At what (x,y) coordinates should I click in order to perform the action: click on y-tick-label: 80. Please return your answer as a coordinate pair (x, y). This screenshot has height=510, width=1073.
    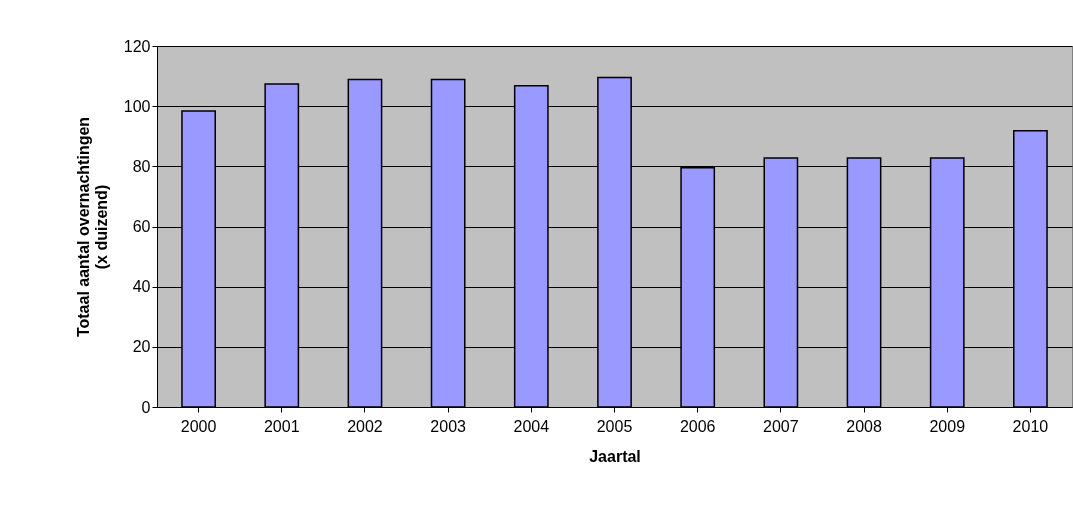
    Looking at the image, I should click on (141, 166).